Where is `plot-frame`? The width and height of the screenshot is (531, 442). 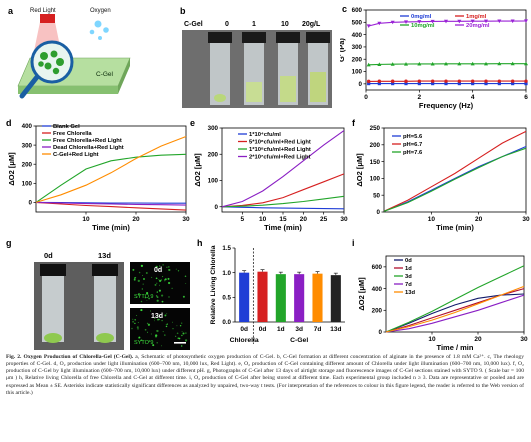
plot-frame is located at coordinates (455, 170).